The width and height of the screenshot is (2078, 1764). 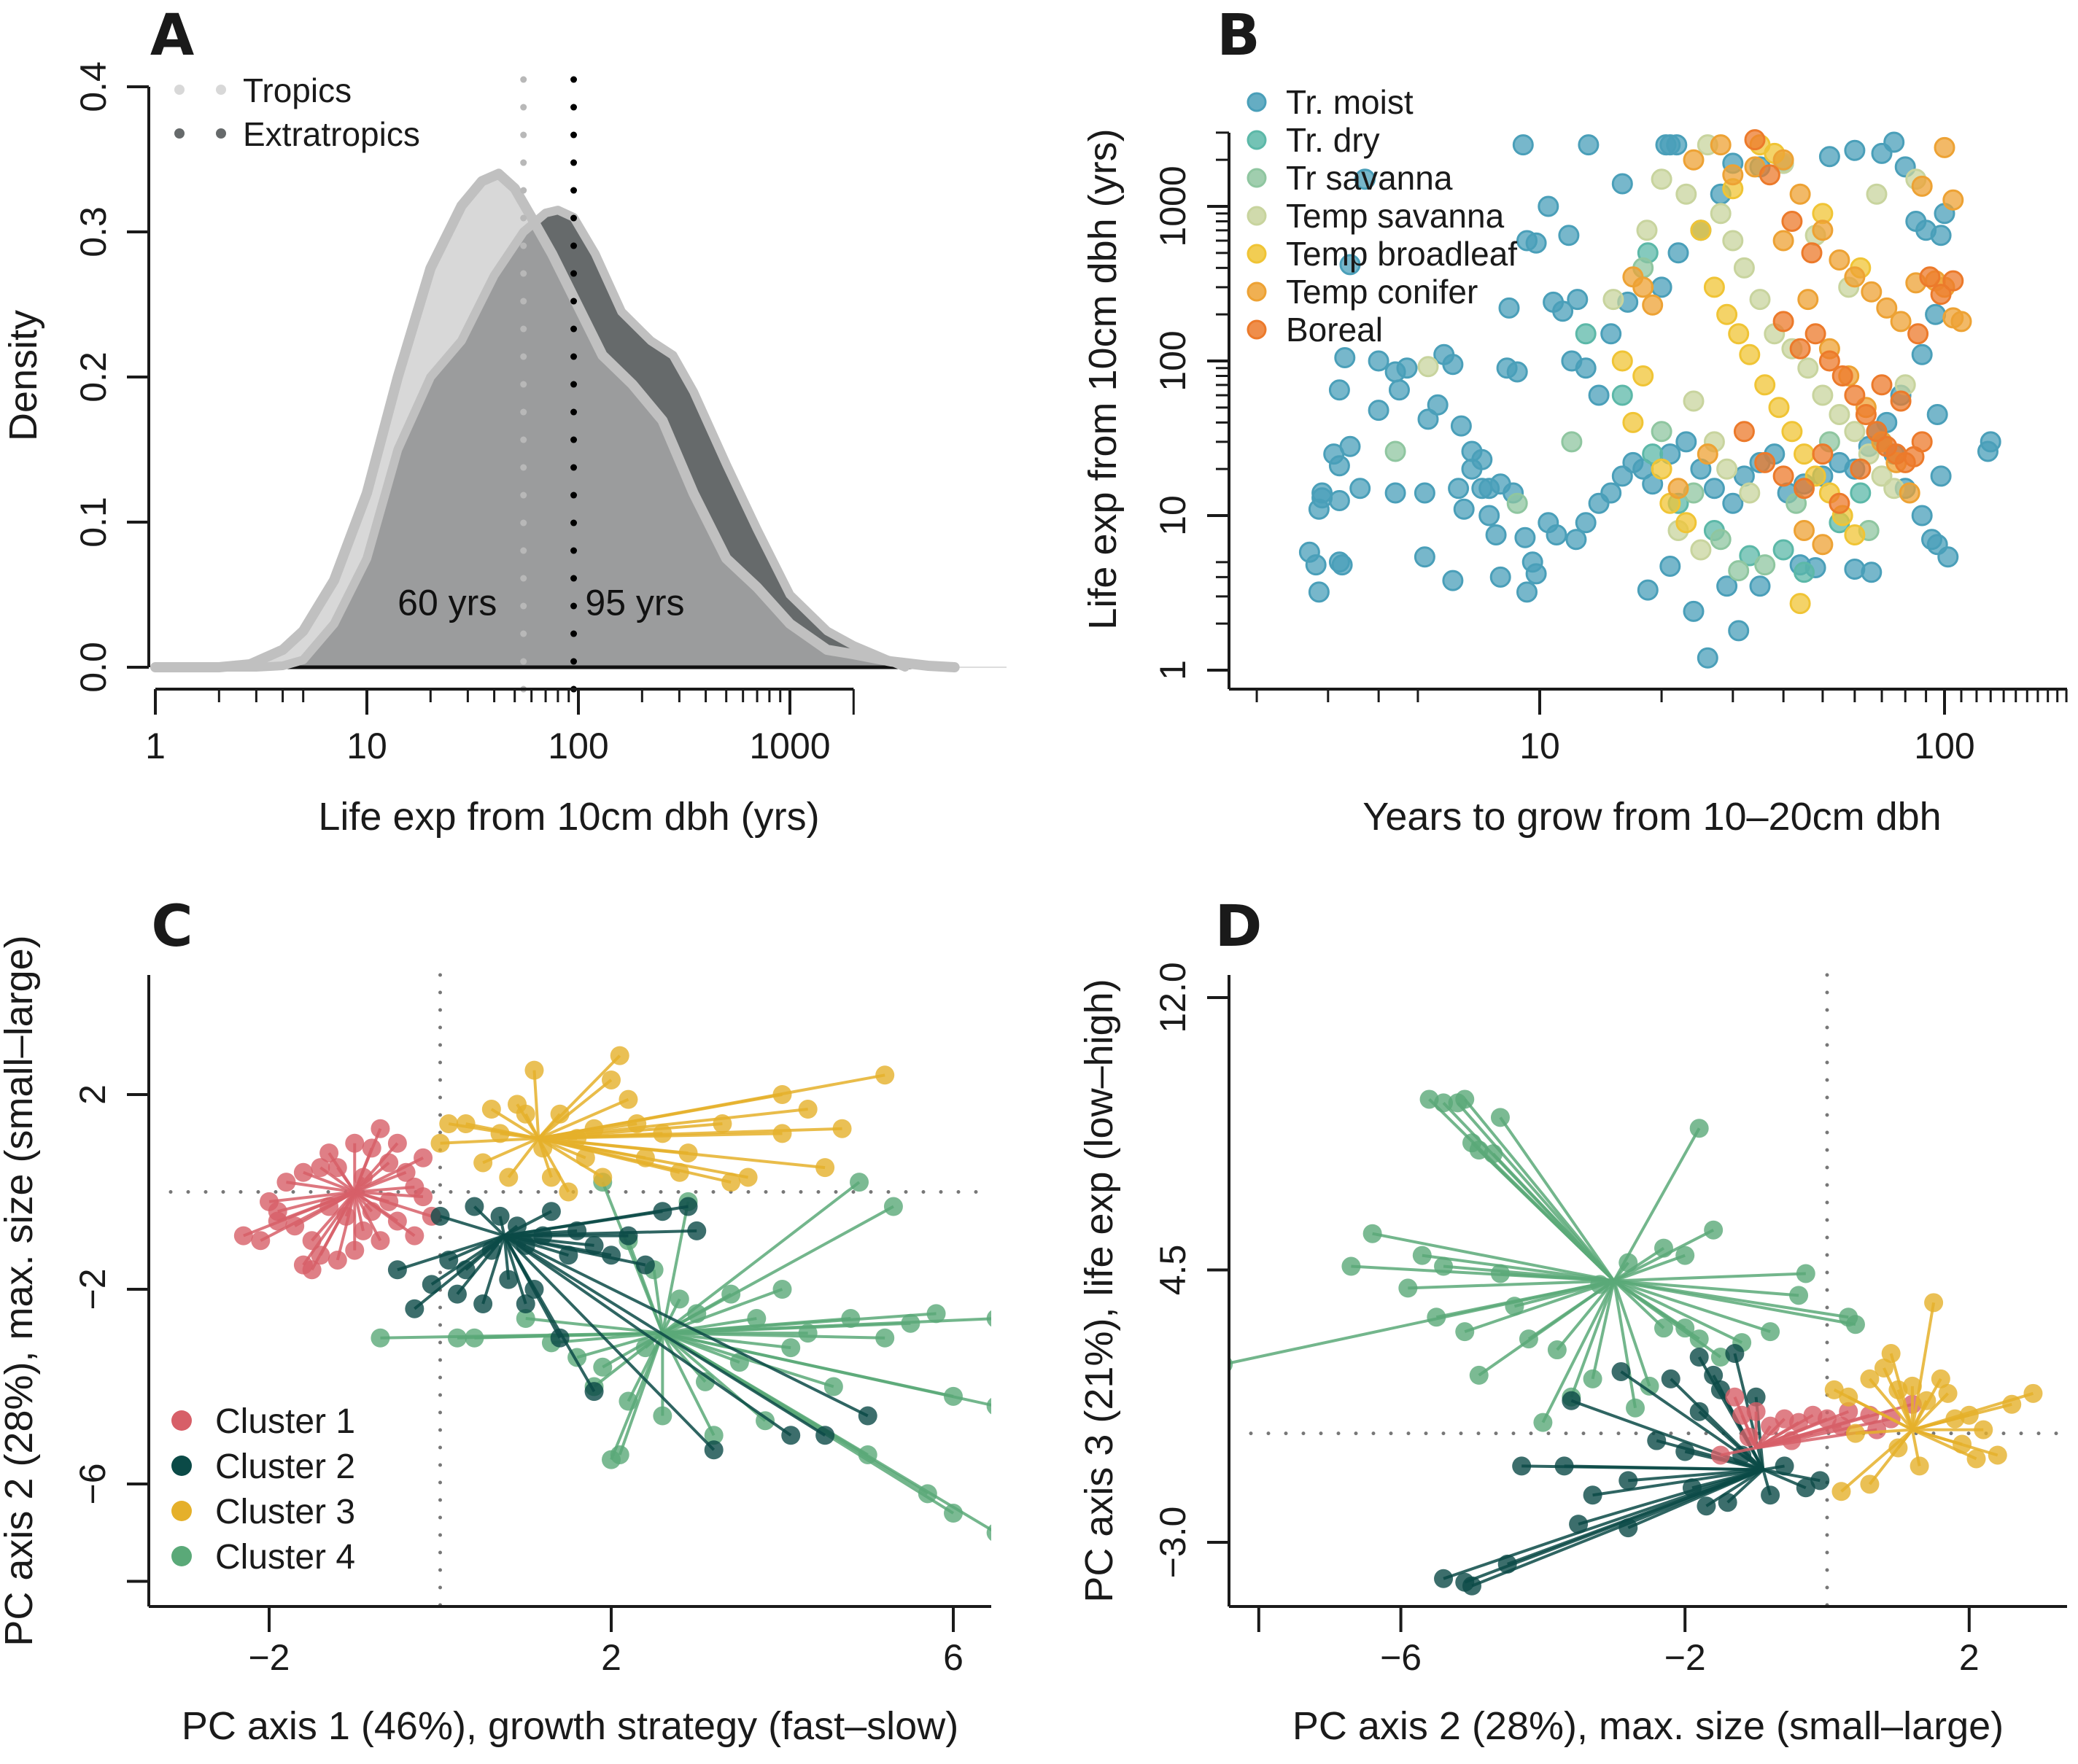 I want to click on y-tick-label: 0.1, so click(x=93, y=522).